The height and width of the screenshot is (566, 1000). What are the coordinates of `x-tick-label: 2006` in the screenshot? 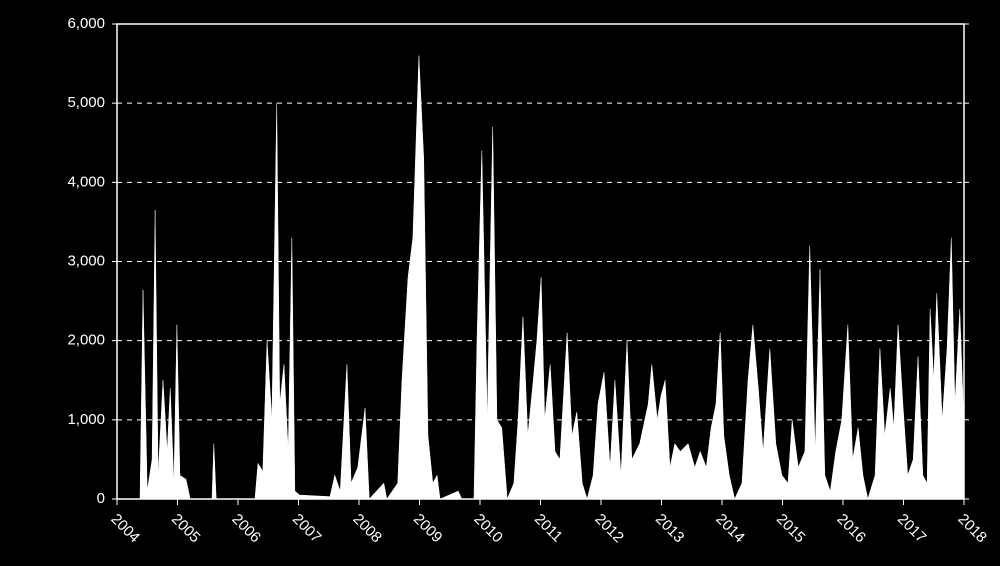 It's located at (246, 529).